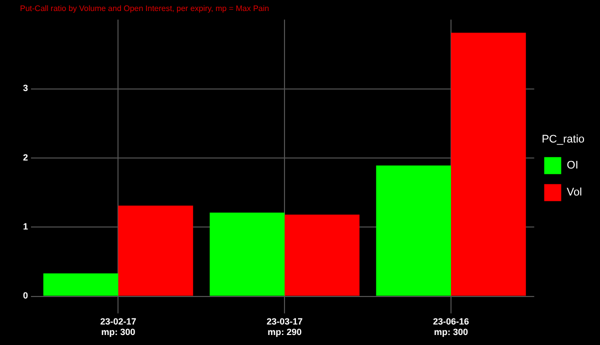  What do you see at coordinates (451, 327) in the screenshot?
I see `x-tick-label: 23-06-16 mp: 300` at bounding box center [451, 327].